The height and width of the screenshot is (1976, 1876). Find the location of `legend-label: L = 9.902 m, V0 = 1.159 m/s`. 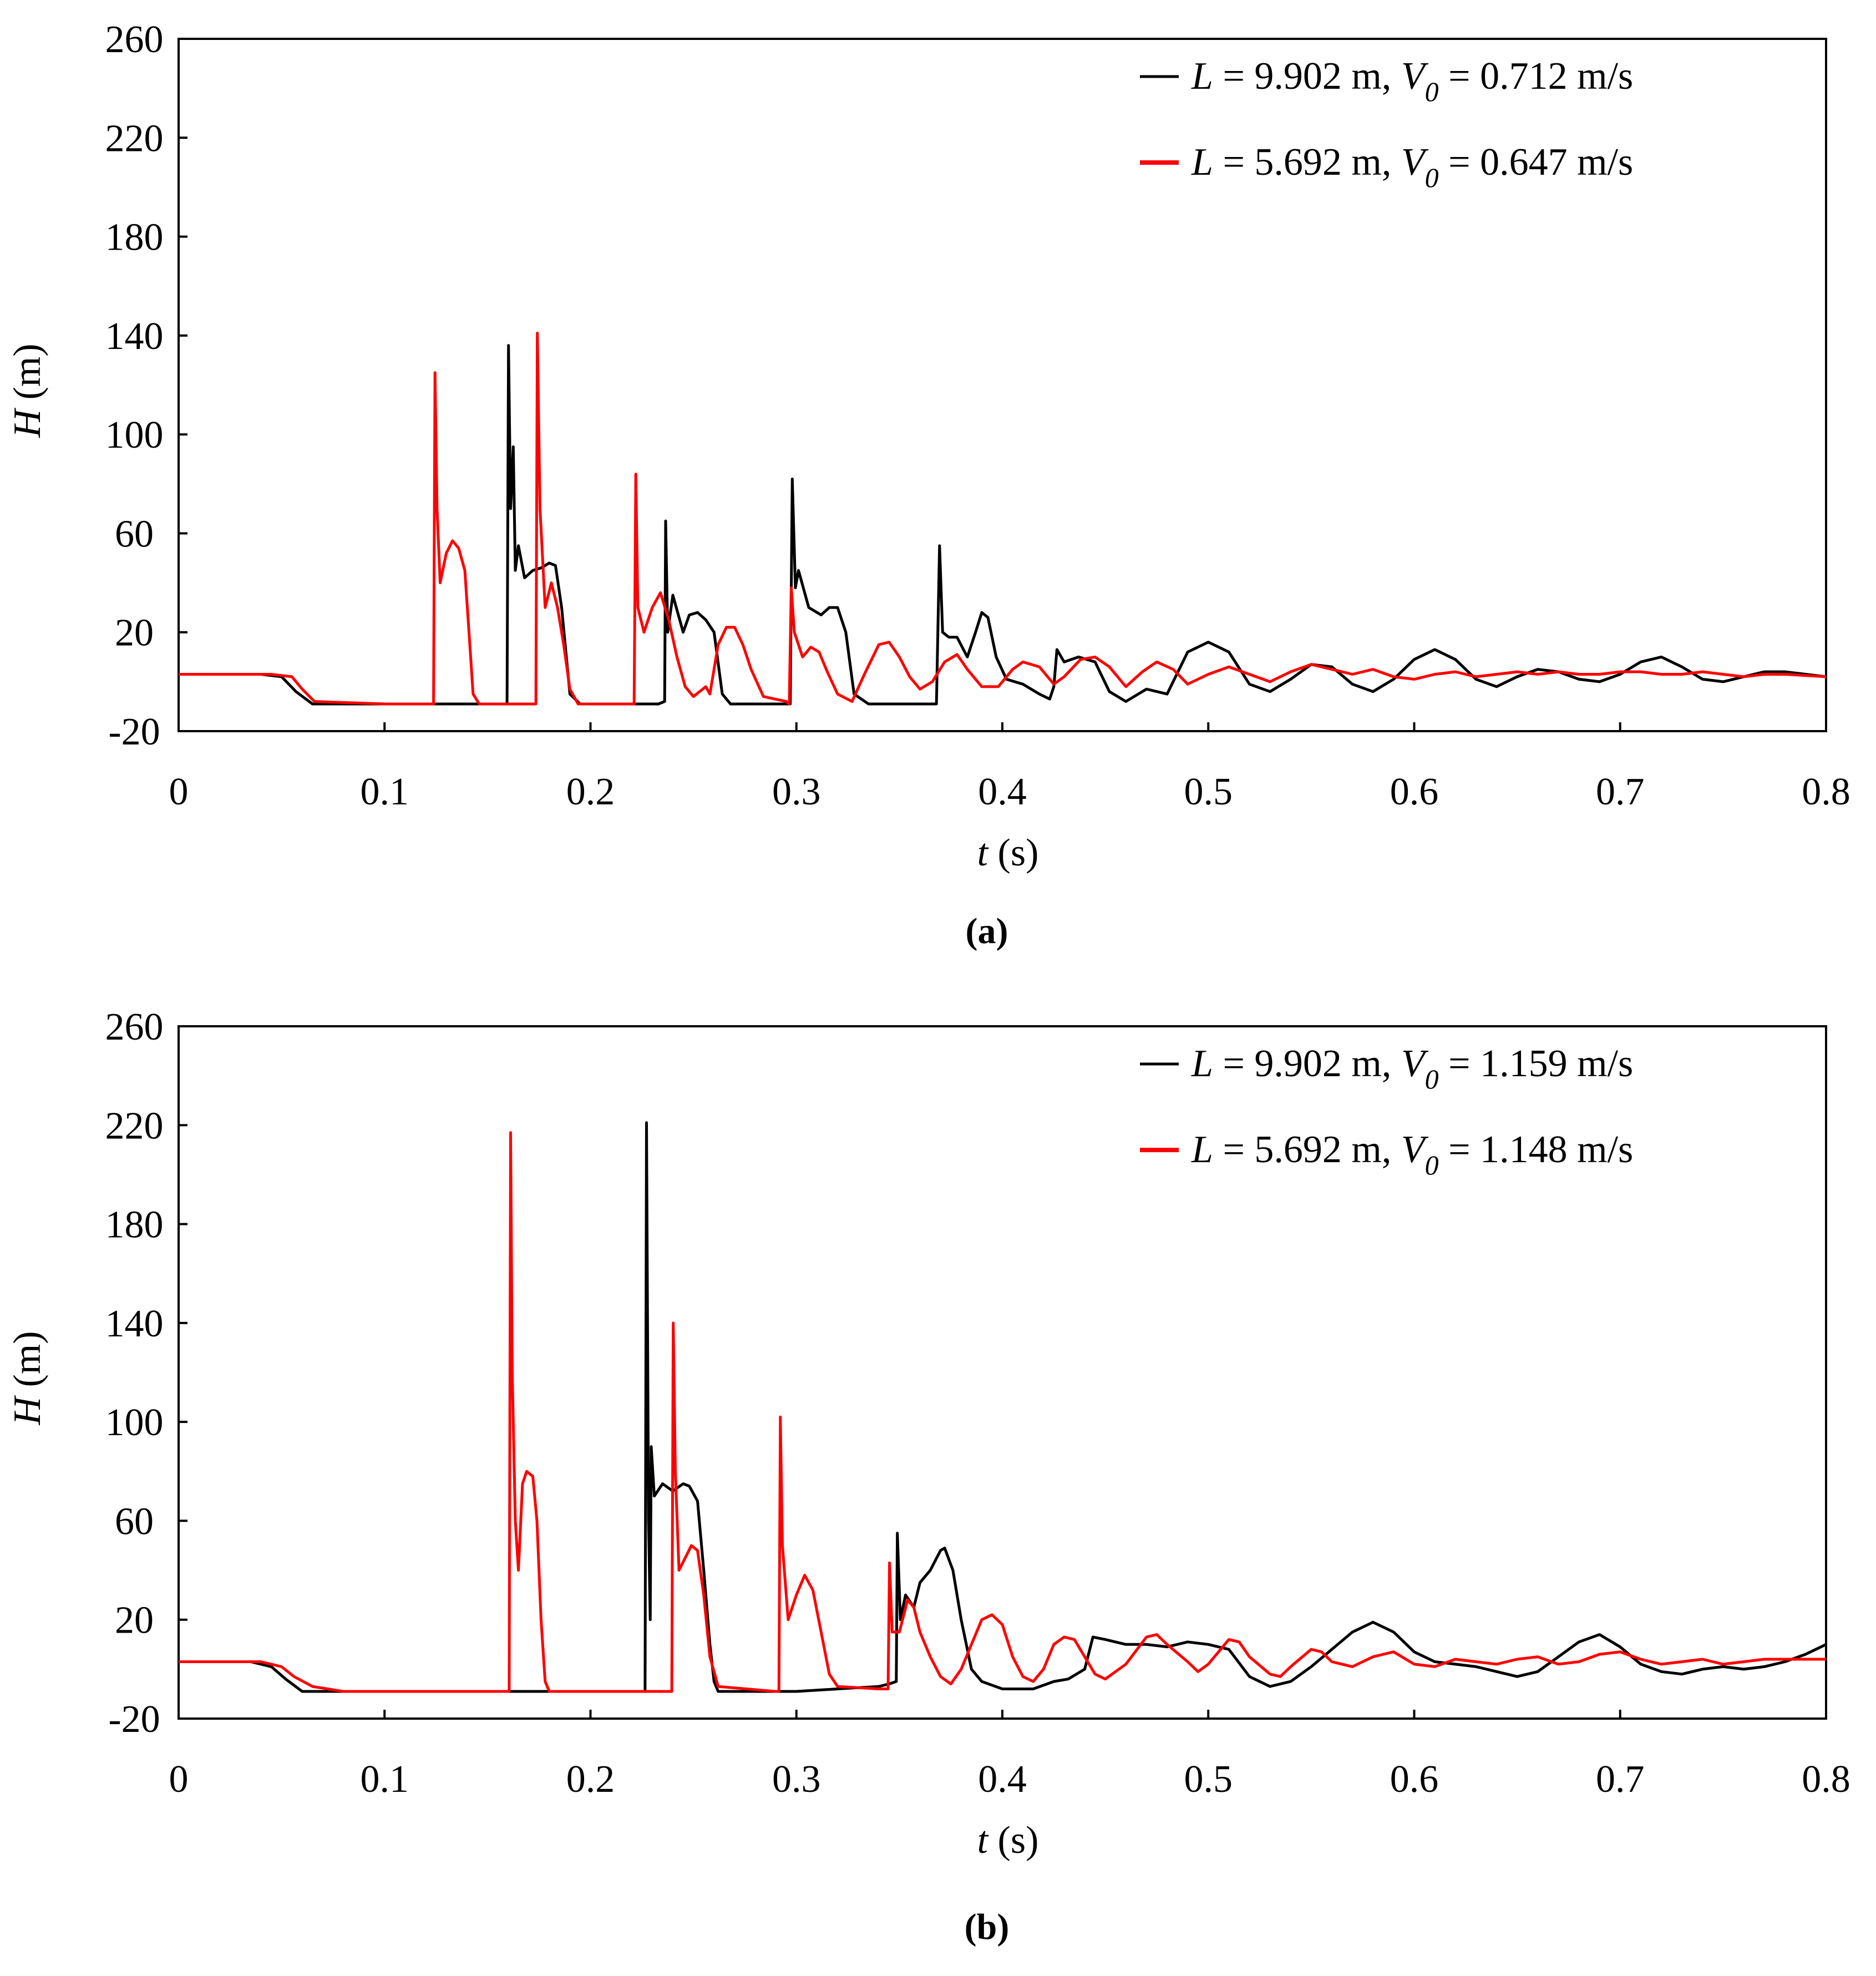

legend-label: L = 9.902 m, V0 = 1.159 m/s is located at coordinates (1412, 1068).